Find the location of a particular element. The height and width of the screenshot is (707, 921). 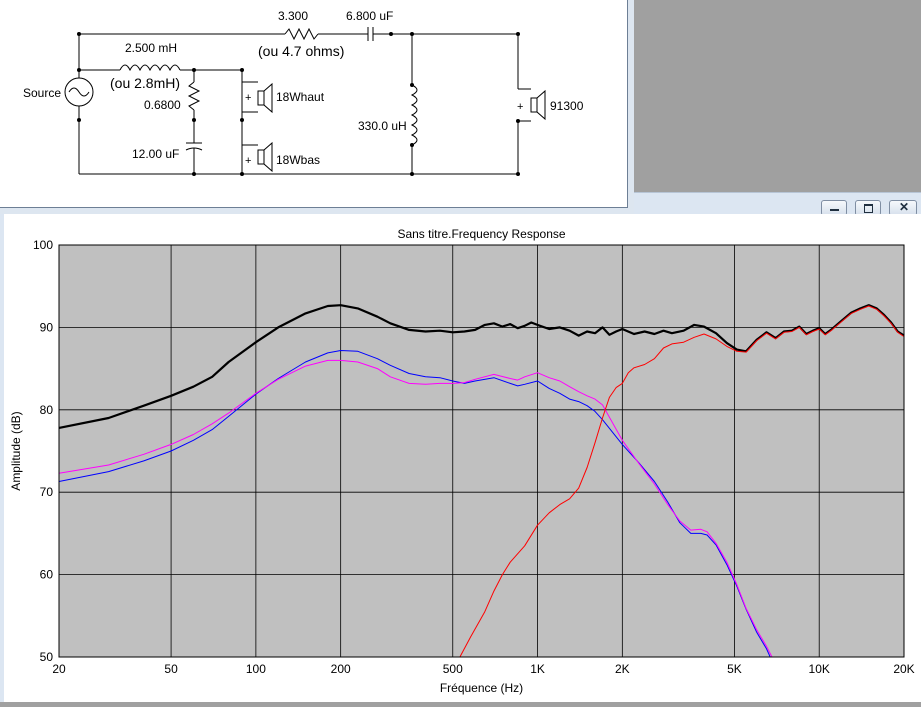

shunt-resistor-symbol is located at coordinates (194, 96).